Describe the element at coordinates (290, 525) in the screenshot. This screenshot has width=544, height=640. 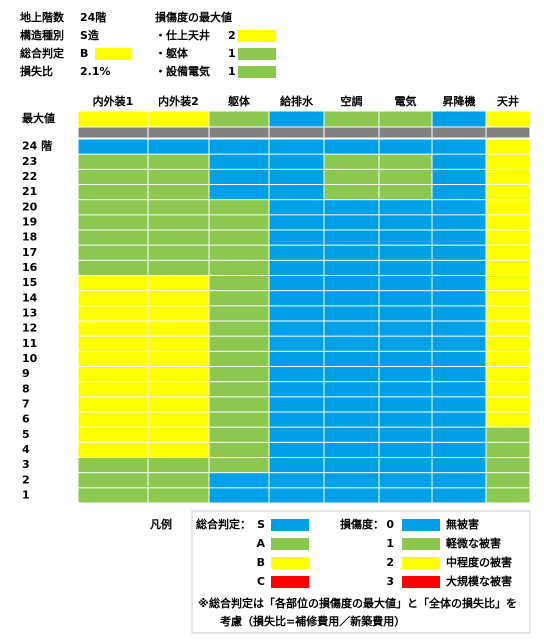
I see `legend-swatch` at that location.